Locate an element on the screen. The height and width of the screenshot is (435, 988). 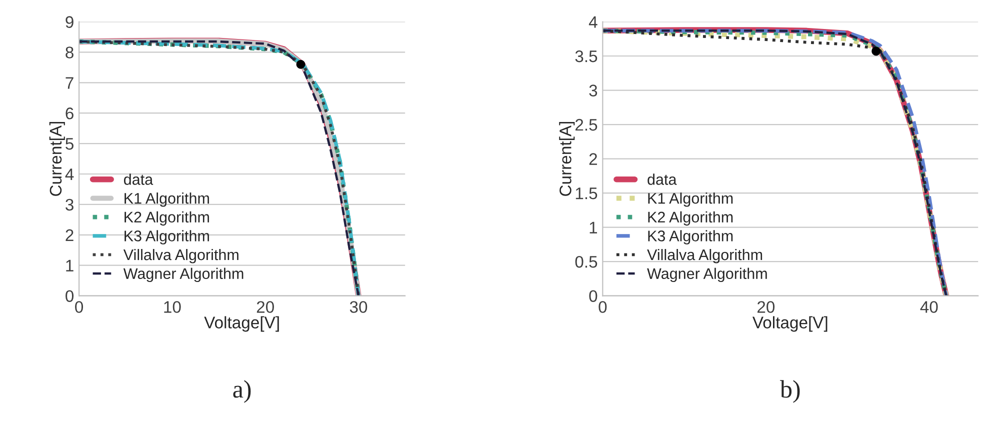
x-tick-label: 10 is located at coordinates (172, 307).